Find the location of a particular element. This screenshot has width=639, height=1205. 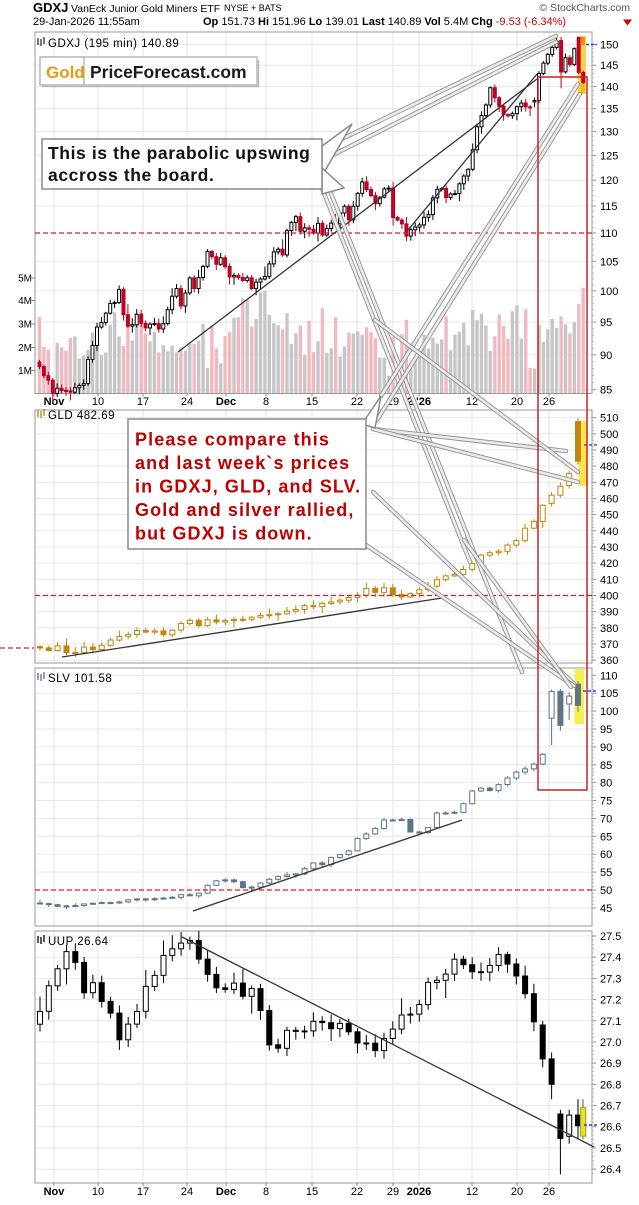

svg-text: 27.4 is located at coordinates (610, 958).